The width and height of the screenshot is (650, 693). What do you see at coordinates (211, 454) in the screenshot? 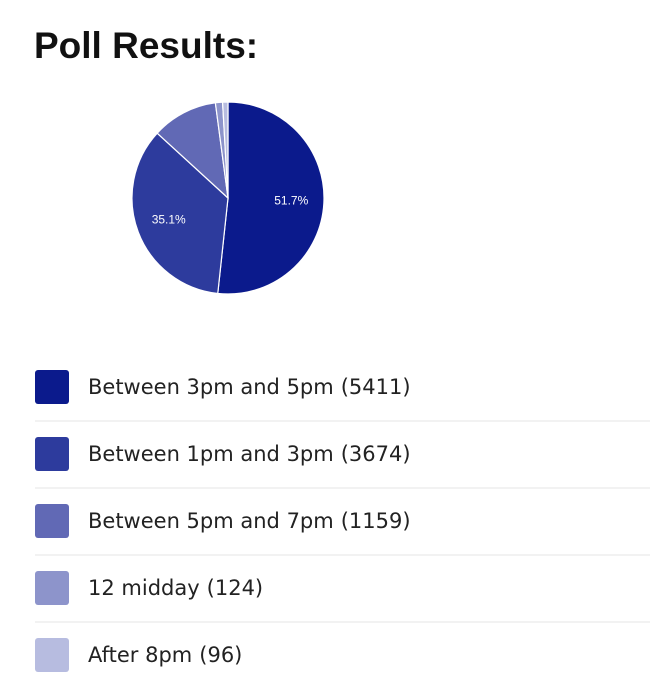
I see `legend-label: Between 1pm and 3pm` at bounding box center [211, 454].